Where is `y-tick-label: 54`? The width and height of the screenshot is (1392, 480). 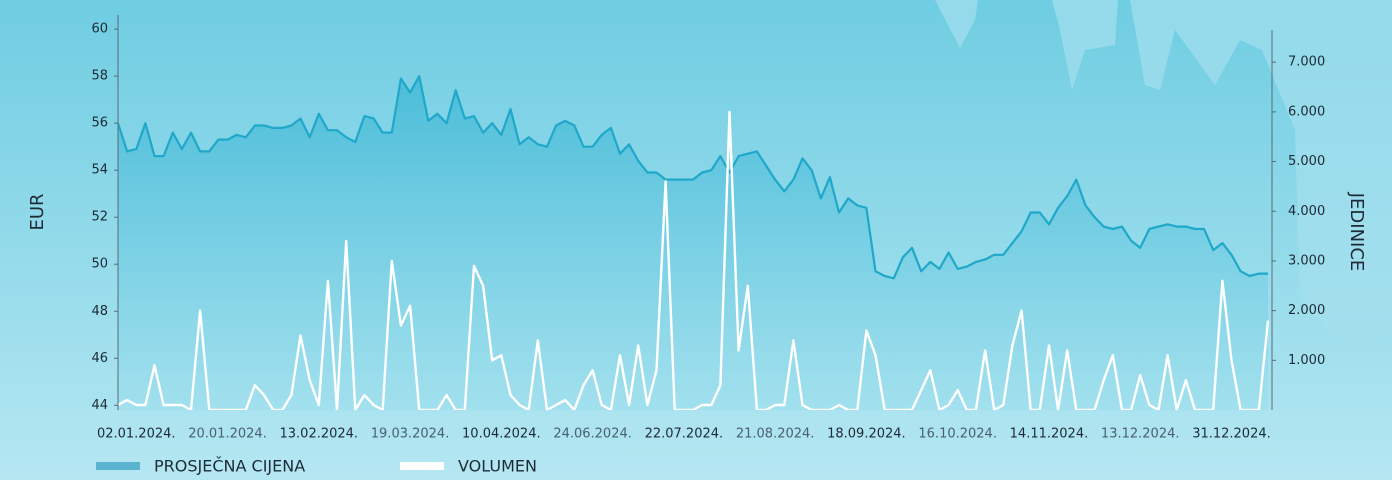
y-tick-label: 54 is located at coordinates (99, 170).